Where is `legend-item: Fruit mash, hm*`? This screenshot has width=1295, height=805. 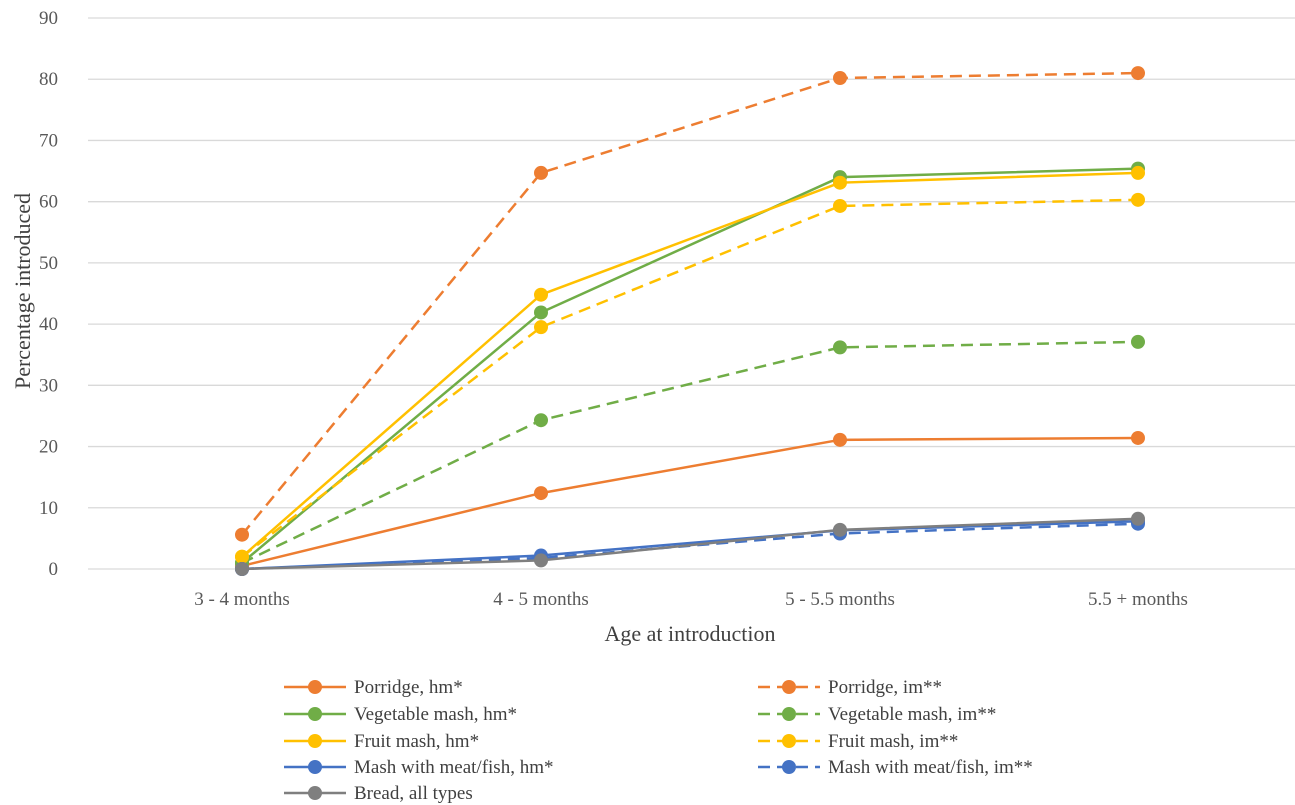 legend-item: Fruit mash, hm* is located at coordinates (381, 741).